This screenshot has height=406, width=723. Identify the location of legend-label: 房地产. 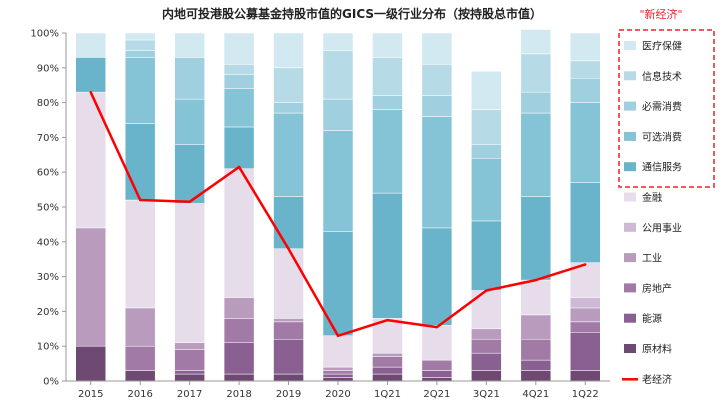
(657, 288).